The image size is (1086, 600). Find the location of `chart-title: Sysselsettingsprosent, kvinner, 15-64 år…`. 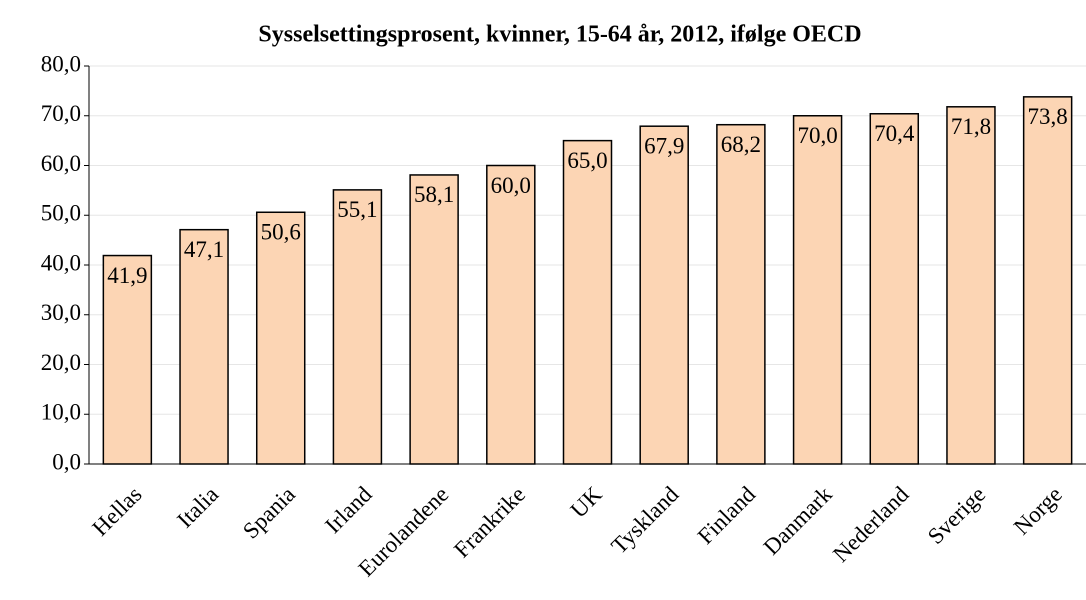

chart-title: Sysselsettingsprosent, kvinner, 15-64 år… is located at coordinates (559, 35).